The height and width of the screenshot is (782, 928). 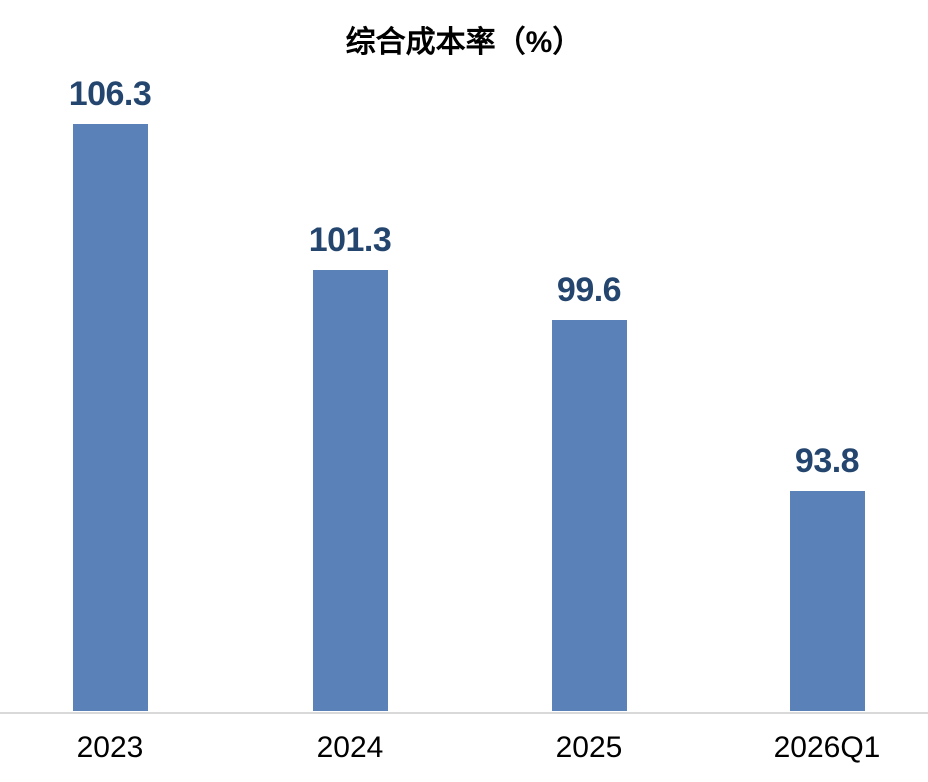 I want to click on bar-column: 93.8, so click(x=827, y=577).